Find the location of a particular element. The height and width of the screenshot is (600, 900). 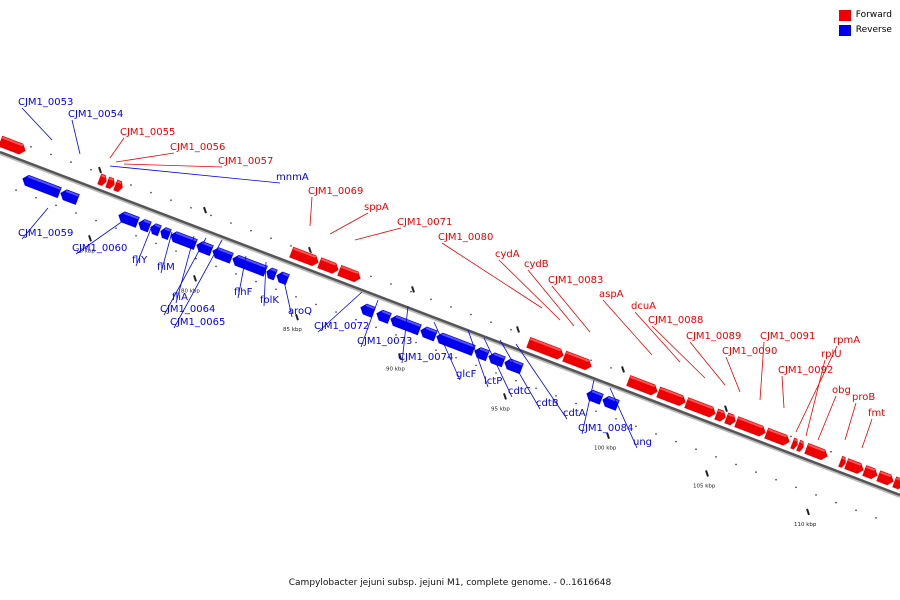

reverse-gene-label: mnmA is located at coordinates (292, 177).